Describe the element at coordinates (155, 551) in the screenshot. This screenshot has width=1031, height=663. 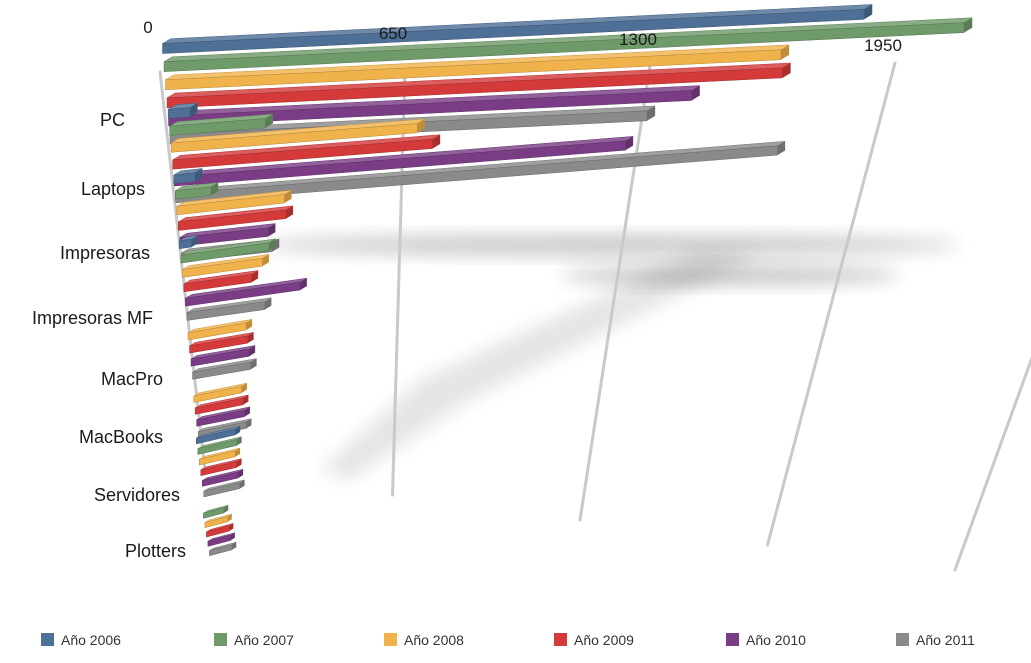
I see `category-label-plotters: Plotters` at that location.